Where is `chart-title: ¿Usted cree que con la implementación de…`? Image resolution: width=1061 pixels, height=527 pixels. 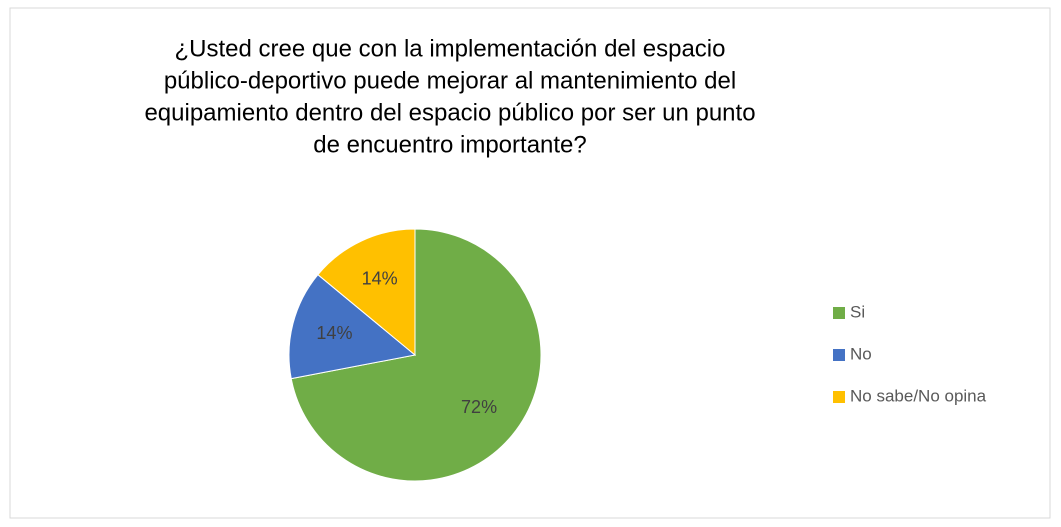 chart-title: ¿Usted cree que con la implementación de… is located at coordinates (450, 48).